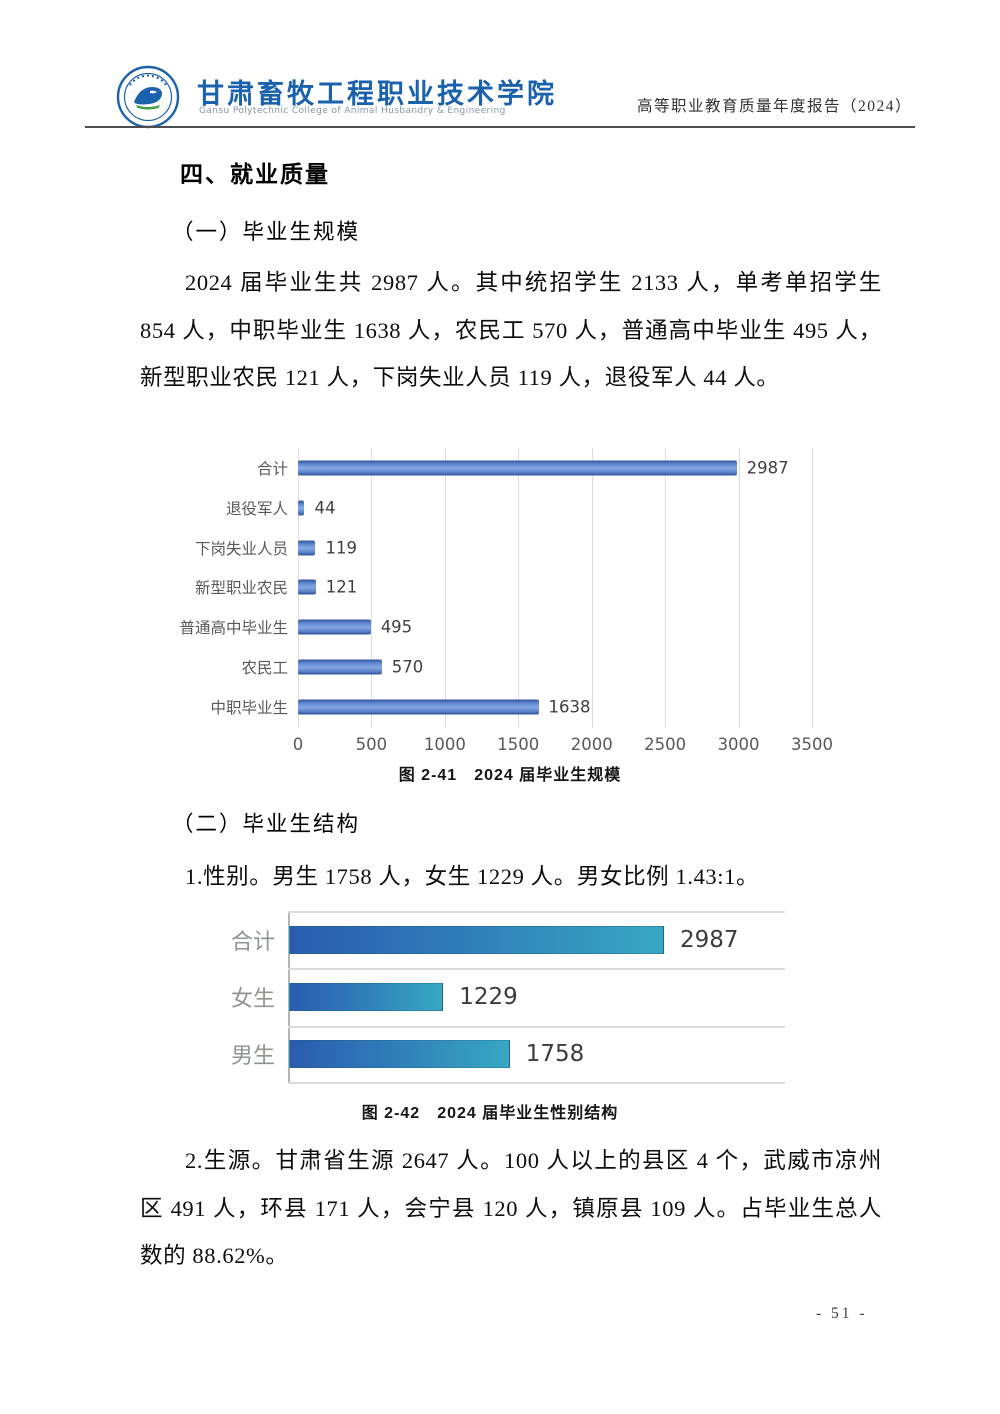 The image size is (1000, 1414). I want to click on value-label: 1638, so click(569, 707).